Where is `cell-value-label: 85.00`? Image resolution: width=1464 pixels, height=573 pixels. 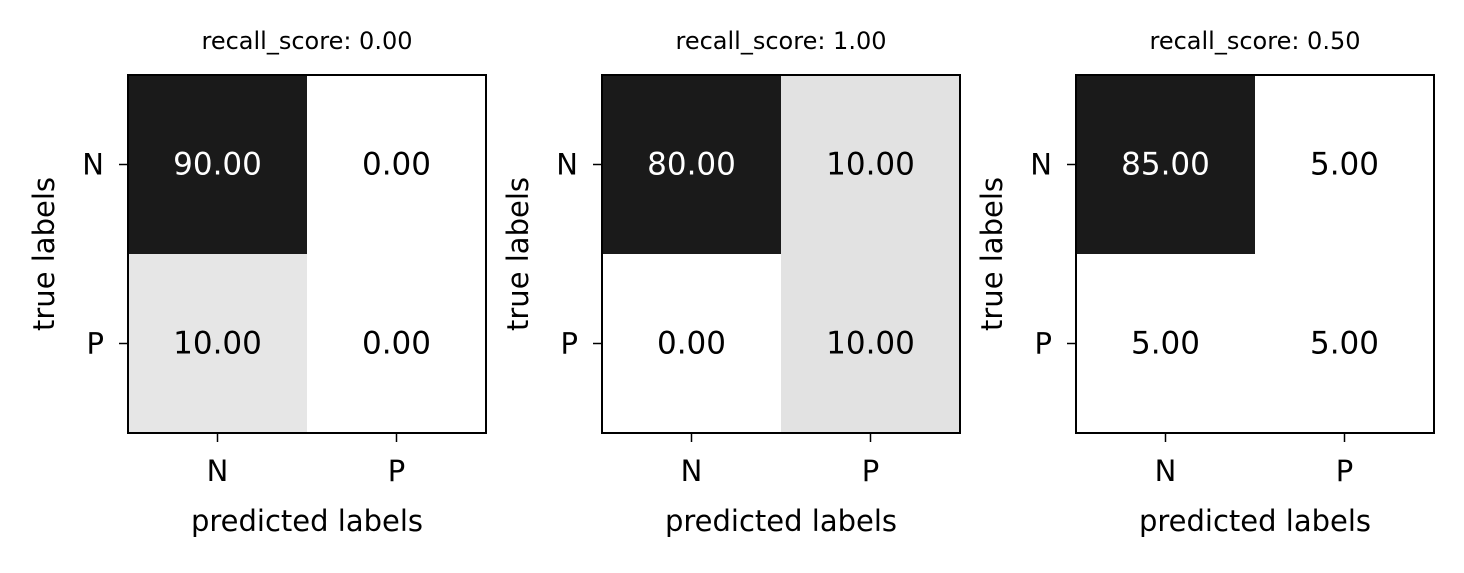 cell-value-label: 85.00 is located at coordinates (1165, 165).